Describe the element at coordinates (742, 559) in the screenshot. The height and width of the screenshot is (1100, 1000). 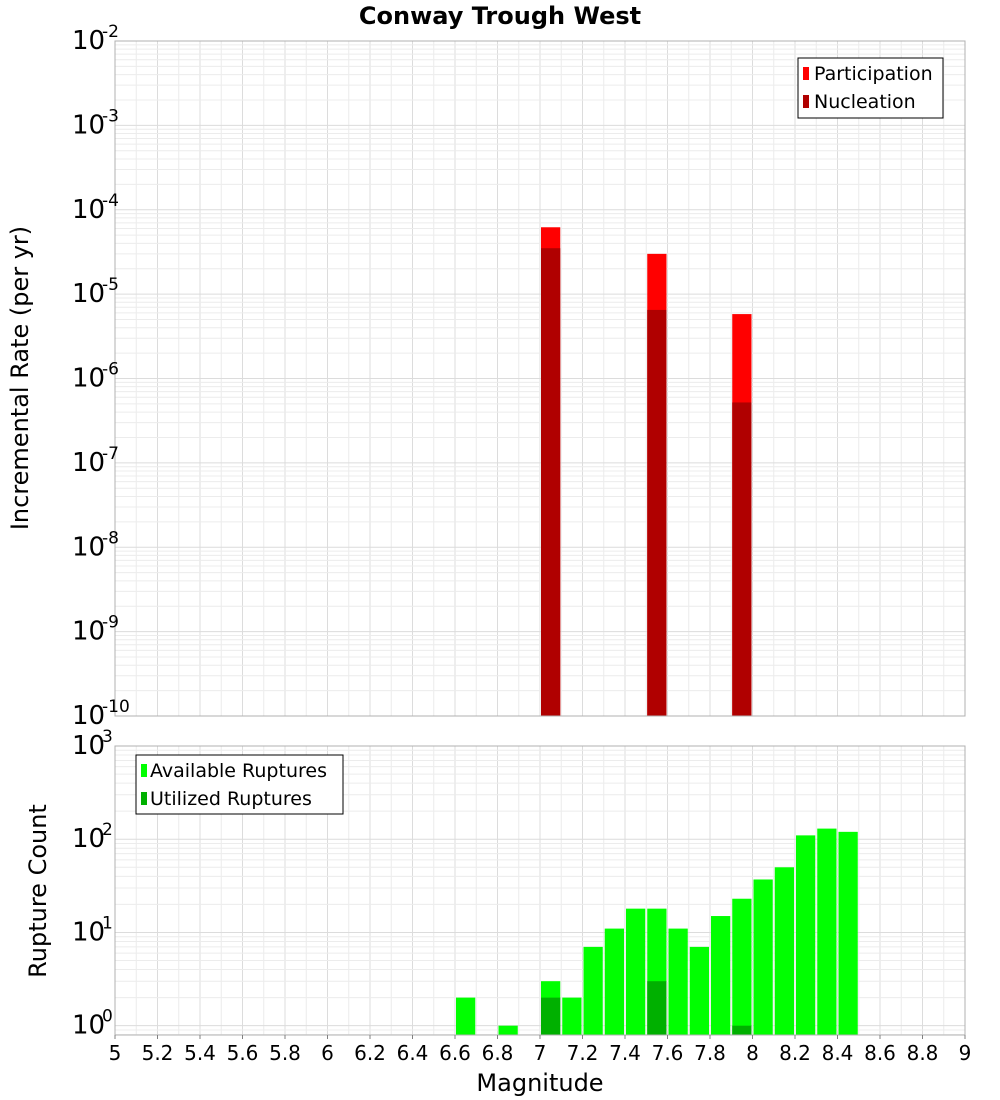
I see `bar-nucleation-7.95` at that location.